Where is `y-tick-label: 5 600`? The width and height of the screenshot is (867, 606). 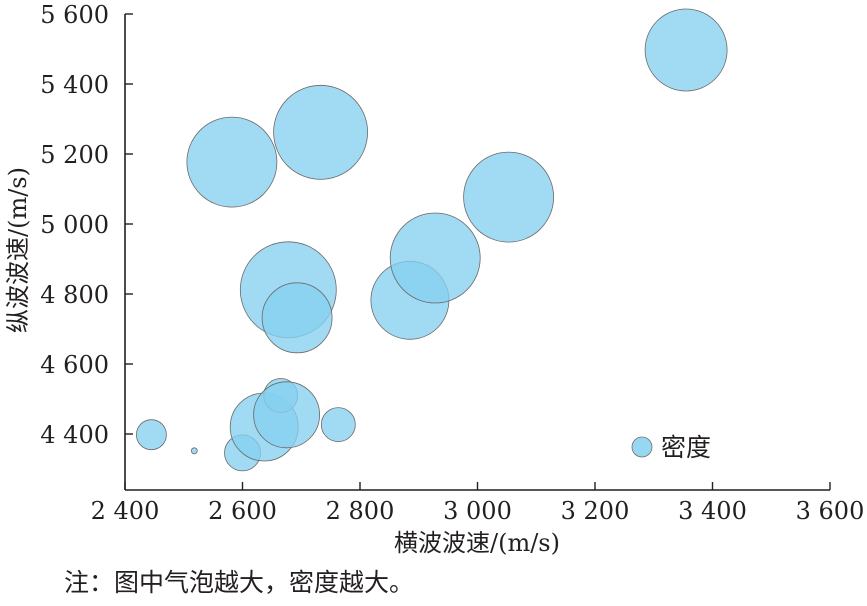
y-tick-label: 5 600 is located at coordinates (74, 15).